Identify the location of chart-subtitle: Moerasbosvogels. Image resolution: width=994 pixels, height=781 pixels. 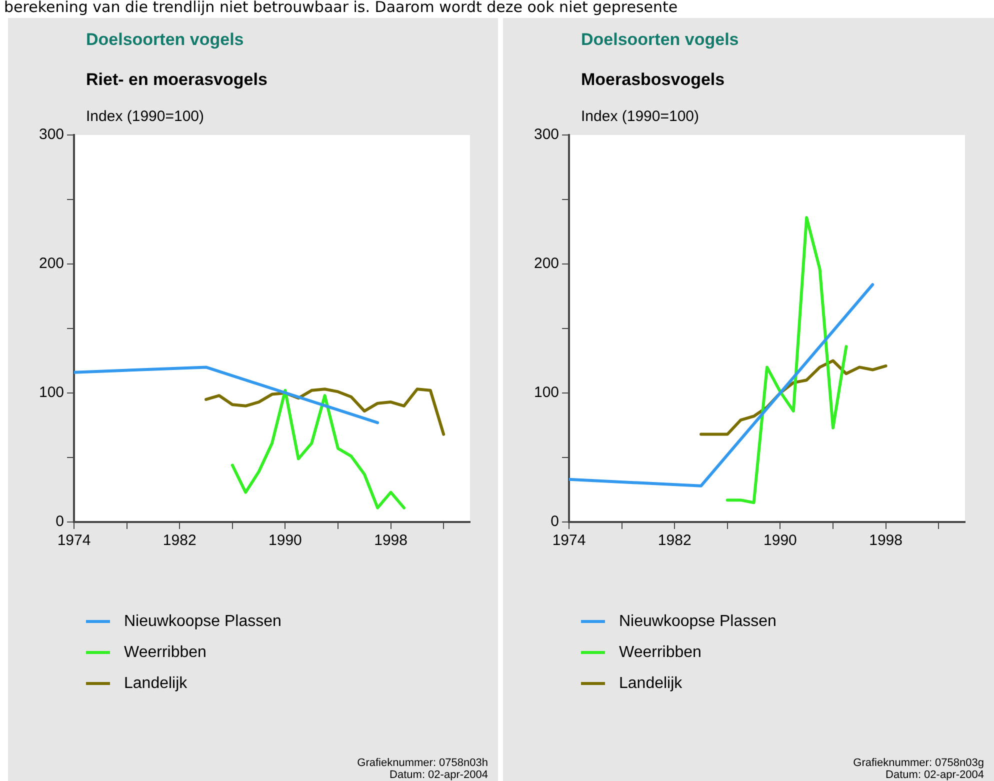
(653, 80).